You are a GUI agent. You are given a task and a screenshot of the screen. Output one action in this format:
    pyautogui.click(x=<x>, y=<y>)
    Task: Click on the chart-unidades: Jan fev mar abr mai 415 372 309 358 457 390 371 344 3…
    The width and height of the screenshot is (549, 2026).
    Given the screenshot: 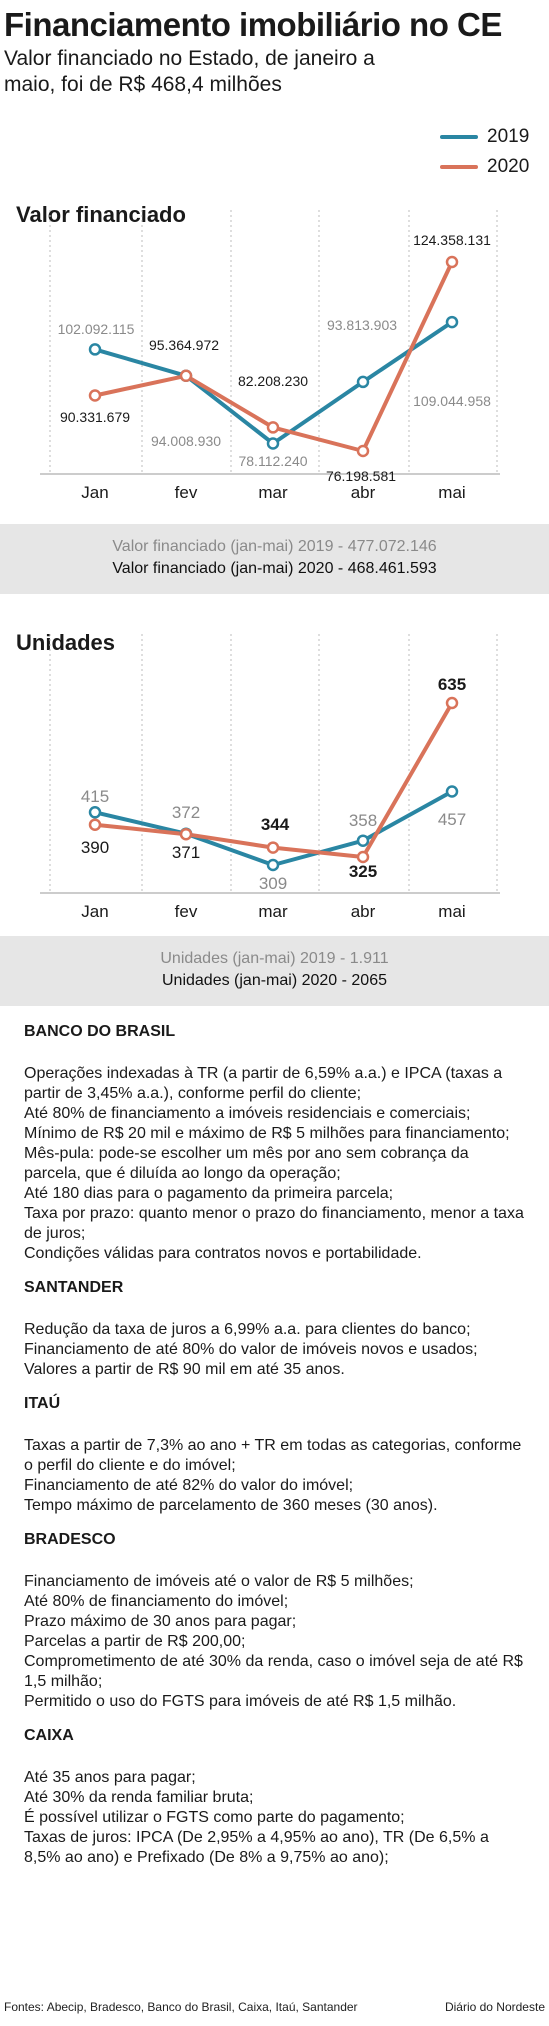 What is the action you would take?
    pyautogui.click(x=270, y=777)
    